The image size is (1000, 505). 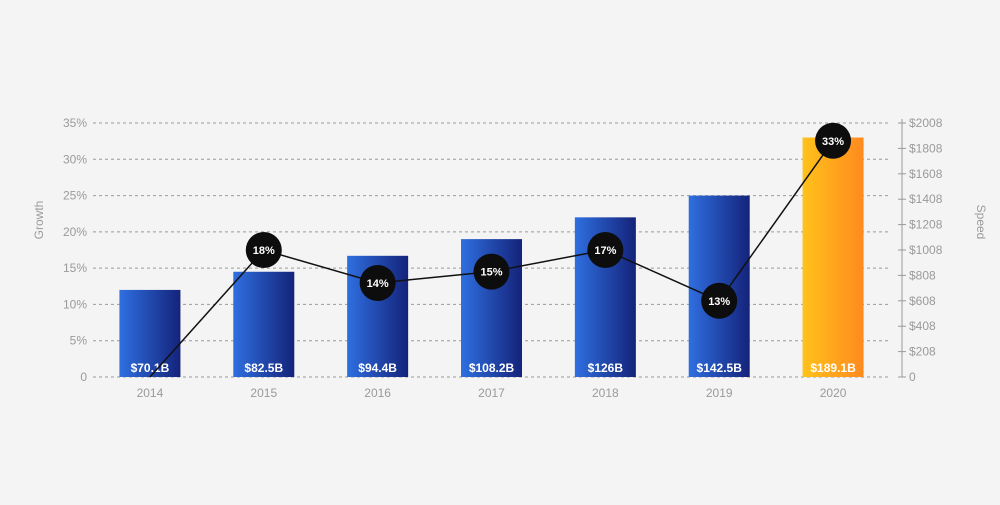 I want to click on x-axis-tick-label: 2019, so click(x=719, y=393).